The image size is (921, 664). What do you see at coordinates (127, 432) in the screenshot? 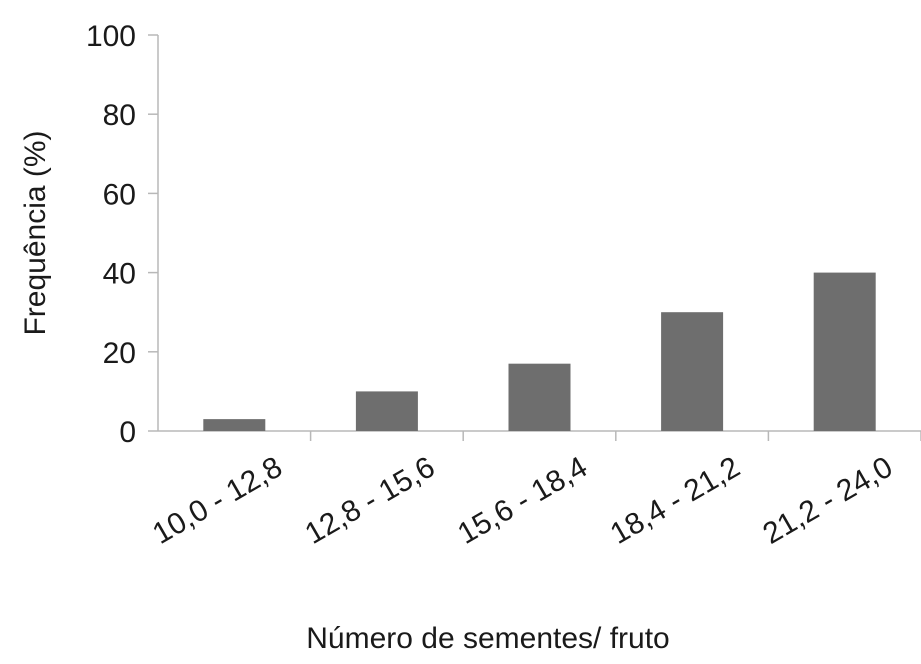
I see `y-tick-label: 0` at bounding box center [127, 432].